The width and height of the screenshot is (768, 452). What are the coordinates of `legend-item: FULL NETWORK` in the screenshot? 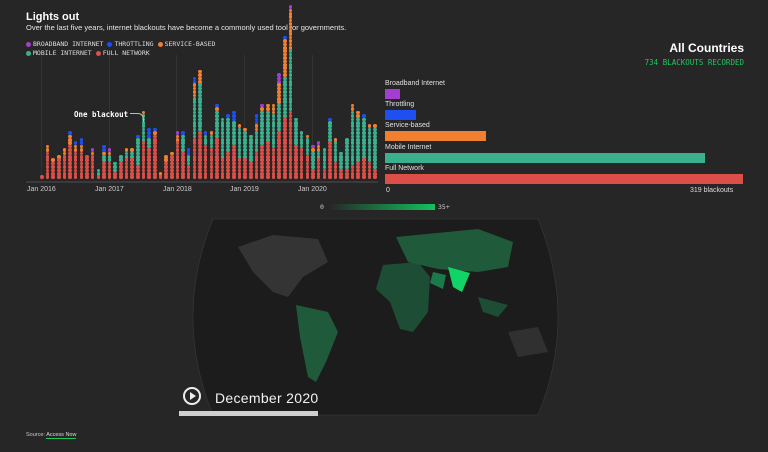 It's located at (122, 53).